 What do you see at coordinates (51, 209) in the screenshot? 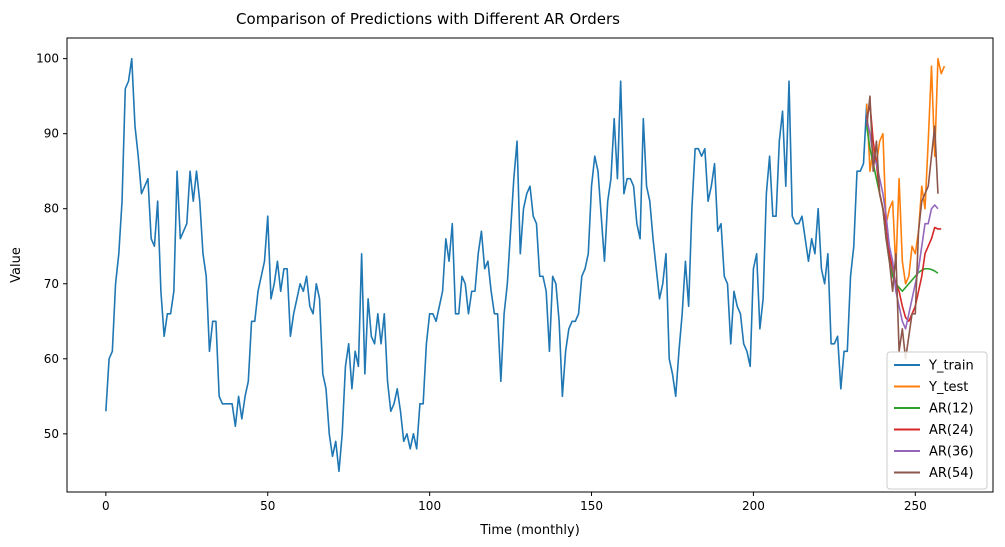
I see `y-tick-label: 80` at bounding box center [51, 209].